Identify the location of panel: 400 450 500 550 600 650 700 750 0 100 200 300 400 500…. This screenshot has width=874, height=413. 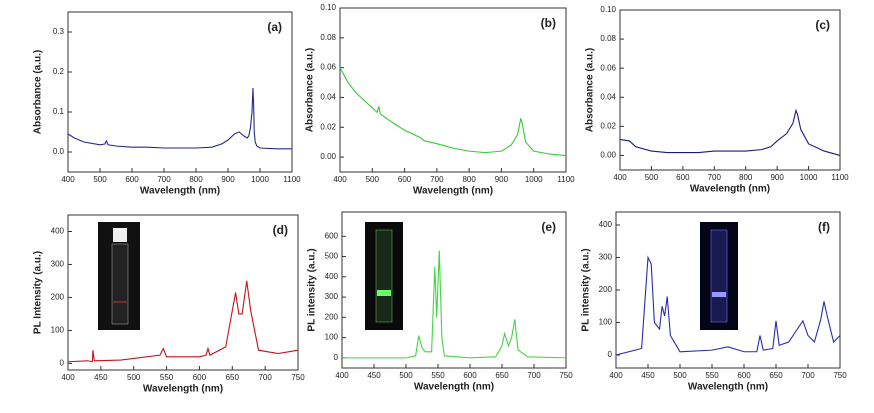
(440, 302).